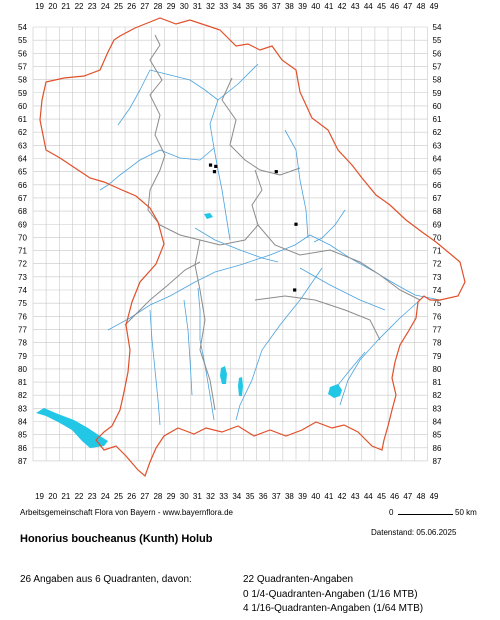 The height and width of the screenshot is (620, 500). I want to click on border-mittelfranken, so click(211, 207).